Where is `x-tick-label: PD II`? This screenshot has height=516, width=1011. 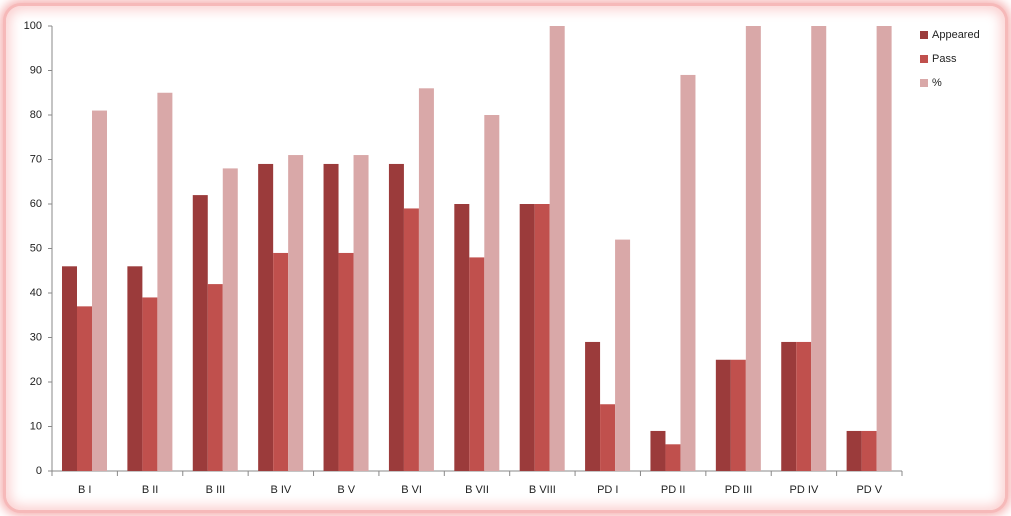
x-tick-label: PD II is located at coordinates (673, 490).